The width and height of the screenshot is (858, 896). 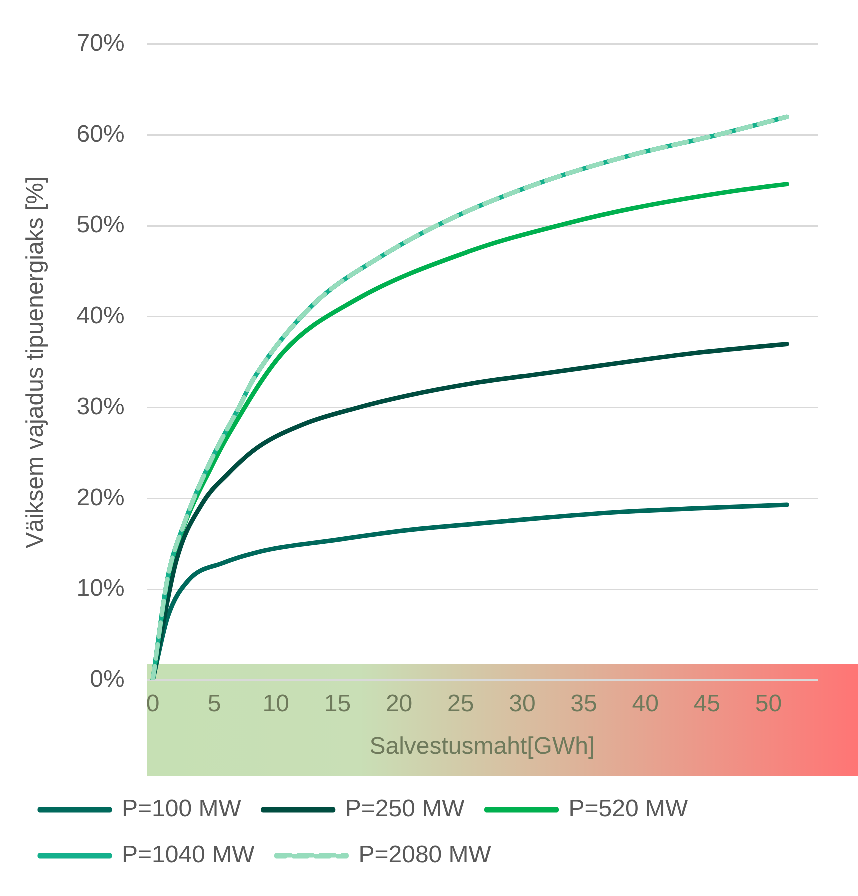 What do you see at coordinates (189, 855) in the screenshot?
I see `legend-label: P=1040 MW` at bounding box center [189, 855].